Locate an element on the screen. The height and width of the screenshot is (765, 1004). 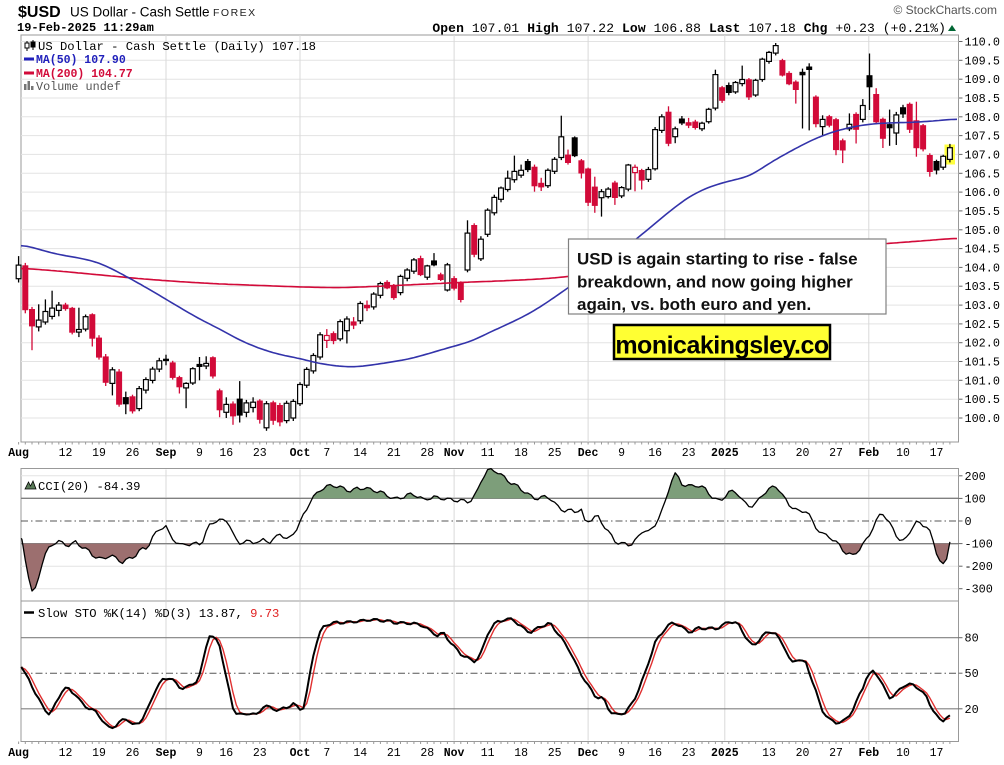
svg-text: MA(50) 107.90 is located at coordinates (81, 60).